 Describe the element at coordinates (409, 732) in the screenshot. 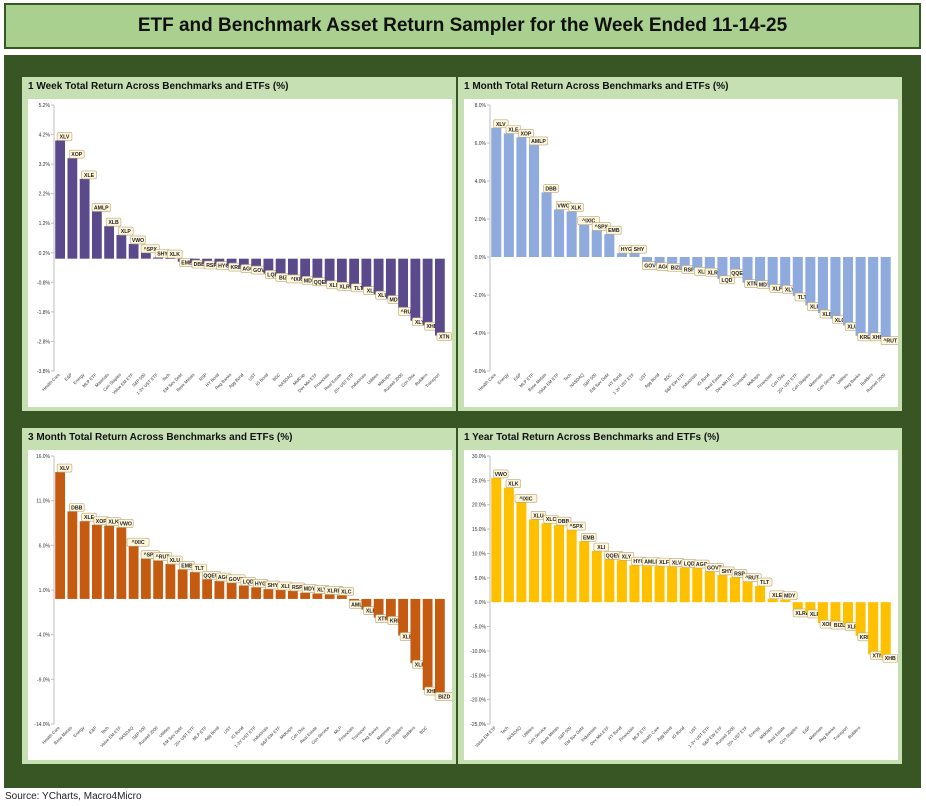

I see `category-label: Builders` at that location.